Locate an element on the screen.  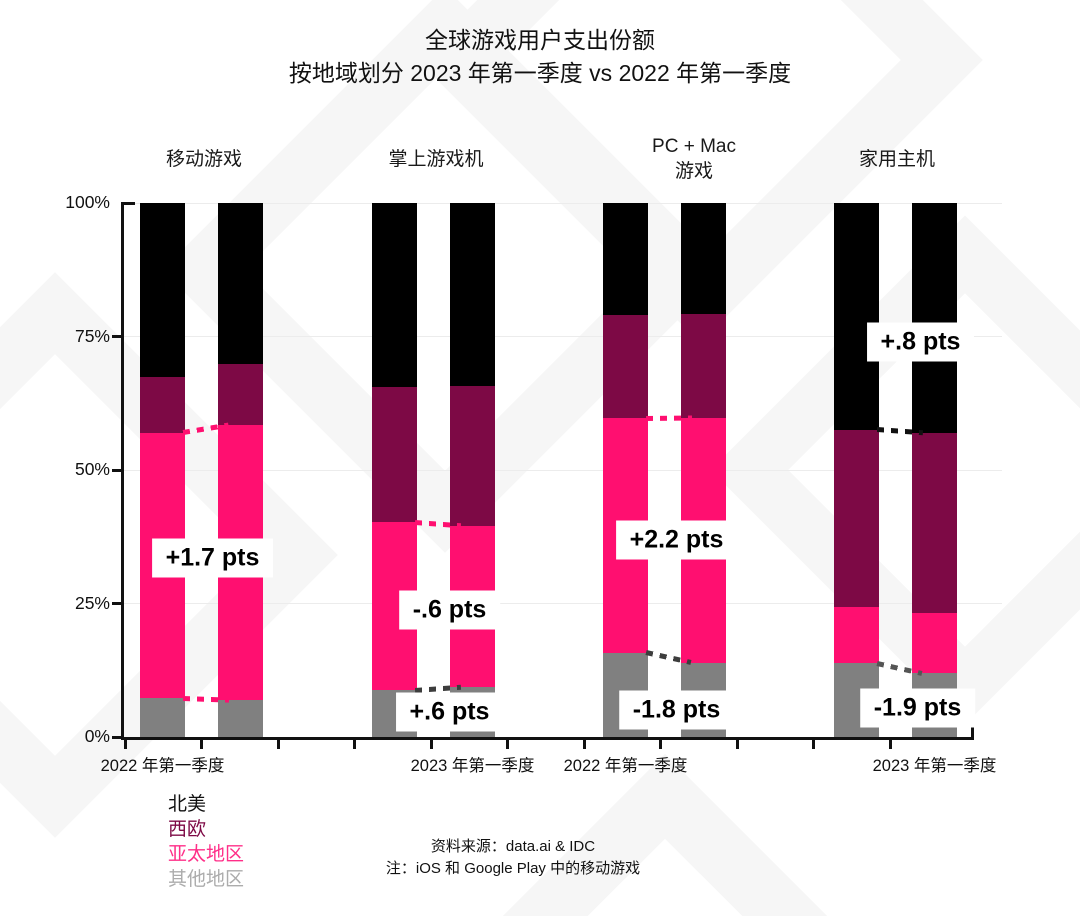
y-axis-label: 75% is located at coordinates (92, 335).